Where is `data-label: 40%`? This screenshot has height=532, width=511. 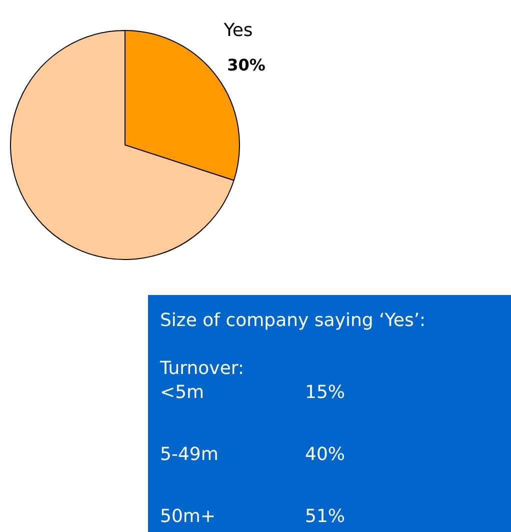 data-label: 40% is located at coordinates (325, 455).